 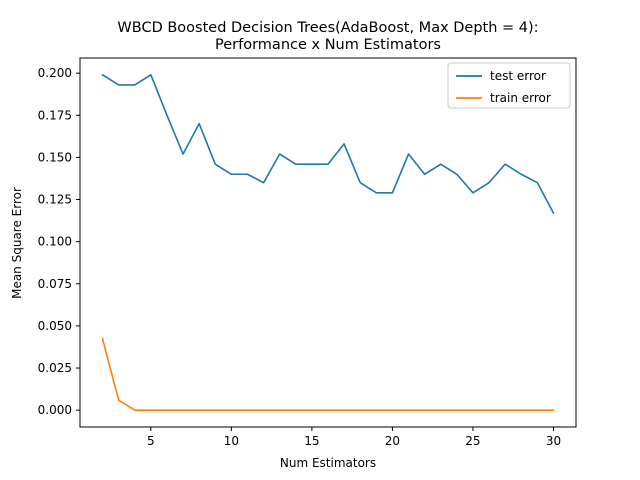 What do you see at coordinates (55, 368) in the screenshot?
I see `y-tick-label: 0.025` at bounding box center [55, 368].